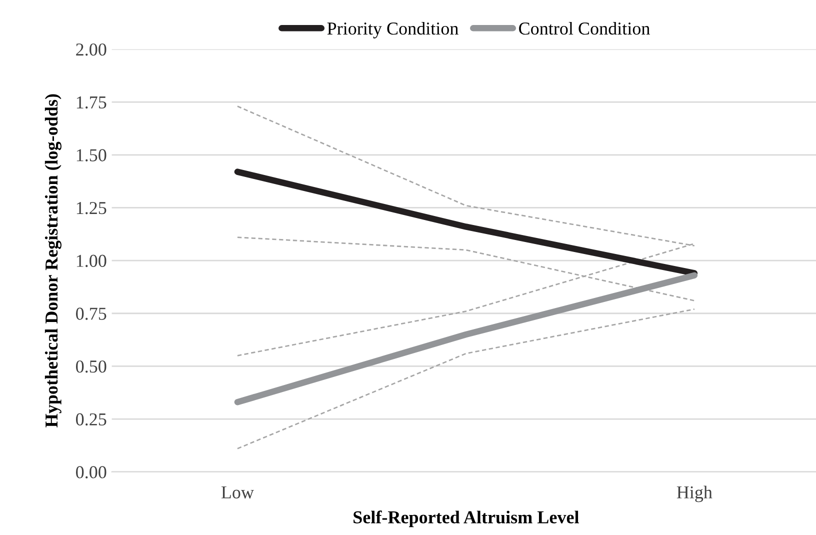 Image resolution: width=816 pixels, height=535 pixels. I want to click on y-tick-label: 0.75, so click(91, 314).